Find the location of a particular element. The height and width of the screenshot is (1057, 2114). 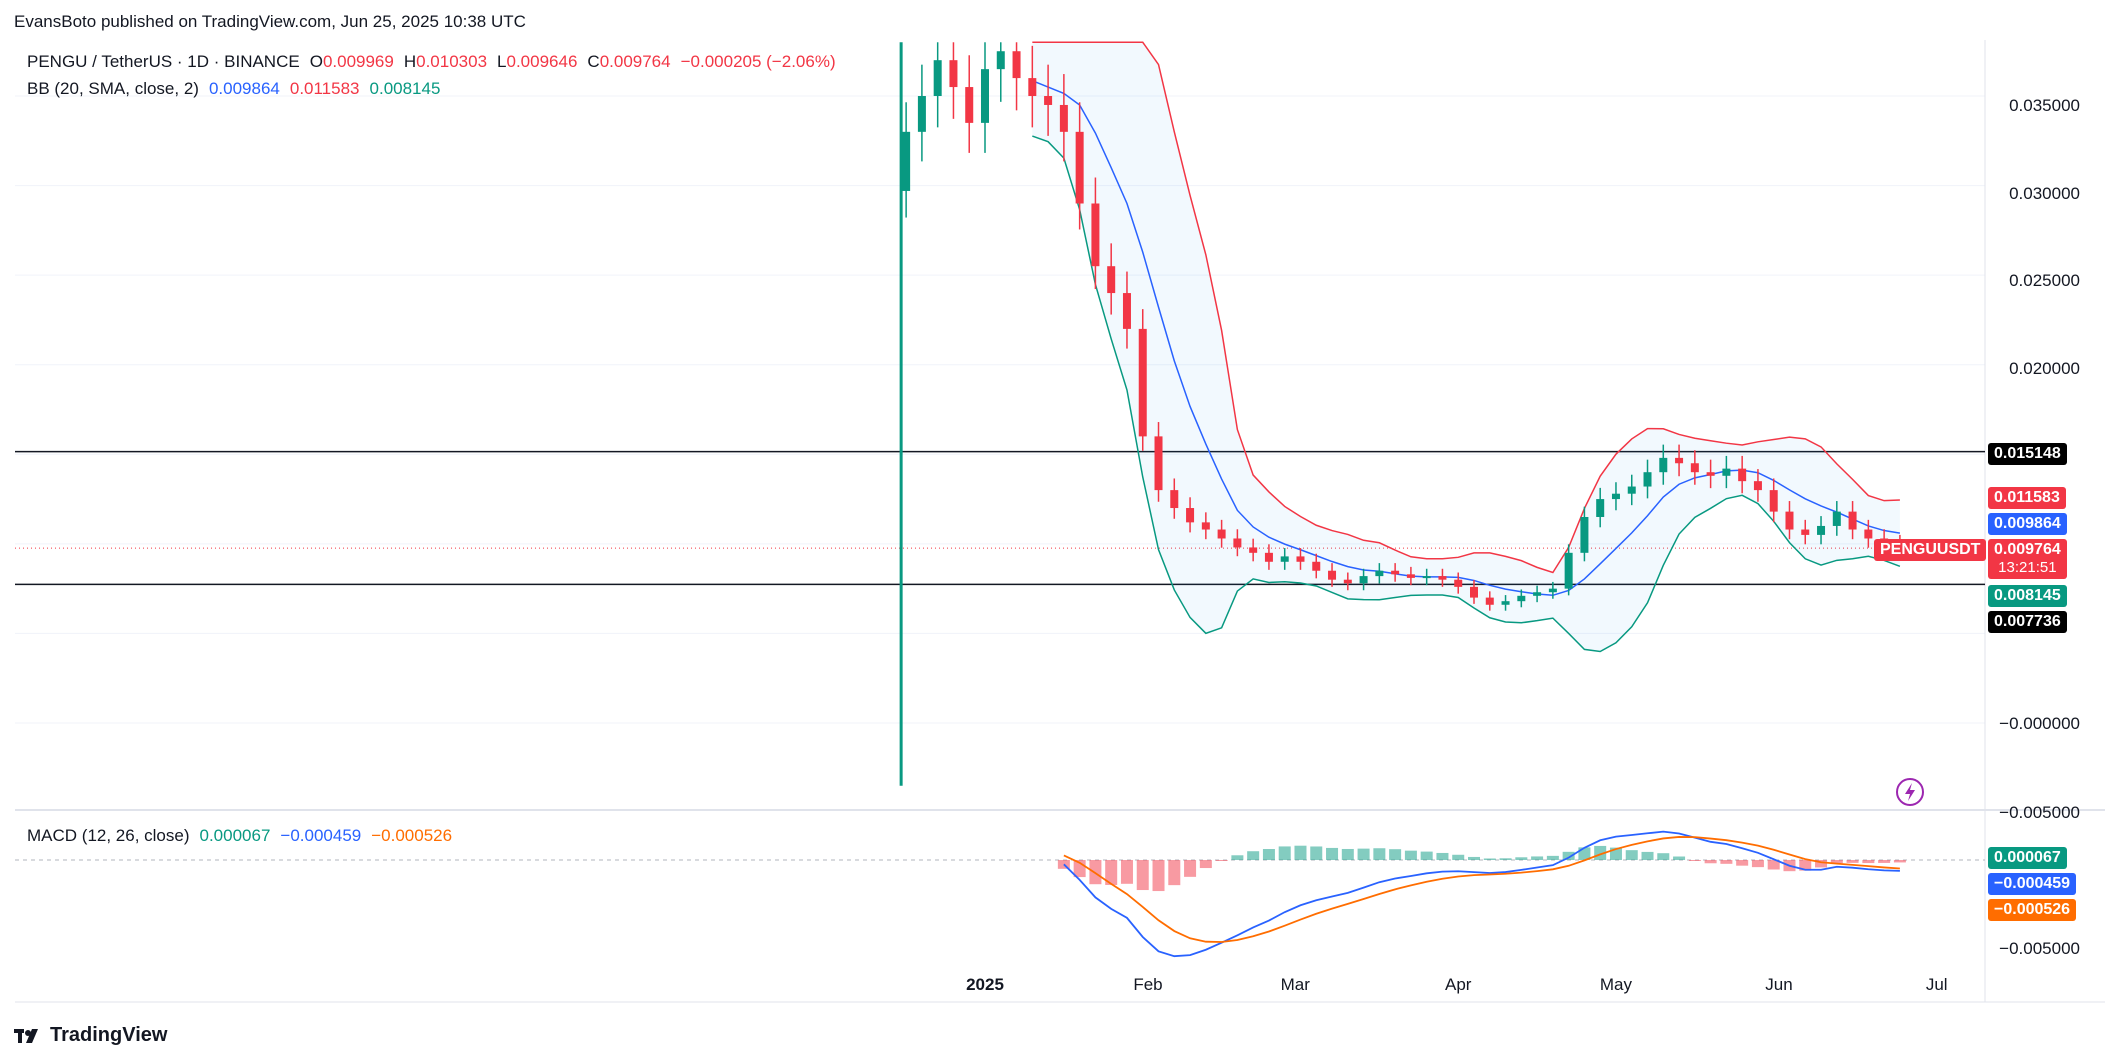

x-tick-label: Apr is located at coordinates (1458, 984).